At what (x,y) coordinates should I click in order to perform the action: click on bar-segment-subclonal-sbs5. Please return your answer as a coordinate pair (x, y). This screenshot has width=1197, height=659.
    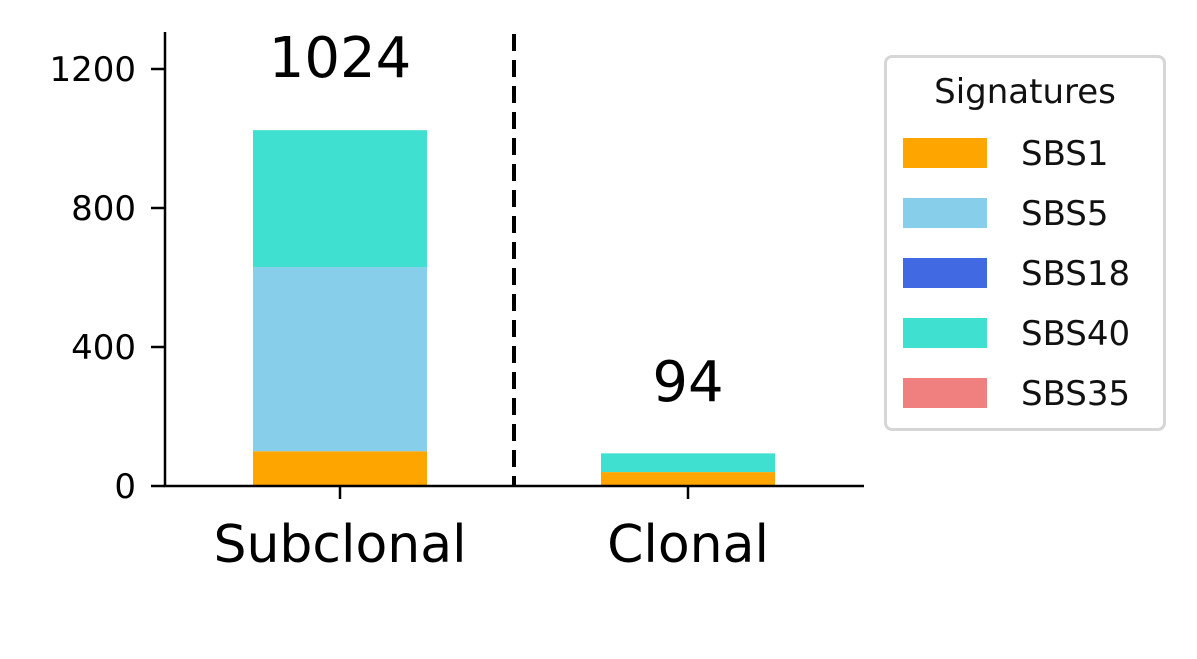
    Looking at the image, I should click on (340, 359).